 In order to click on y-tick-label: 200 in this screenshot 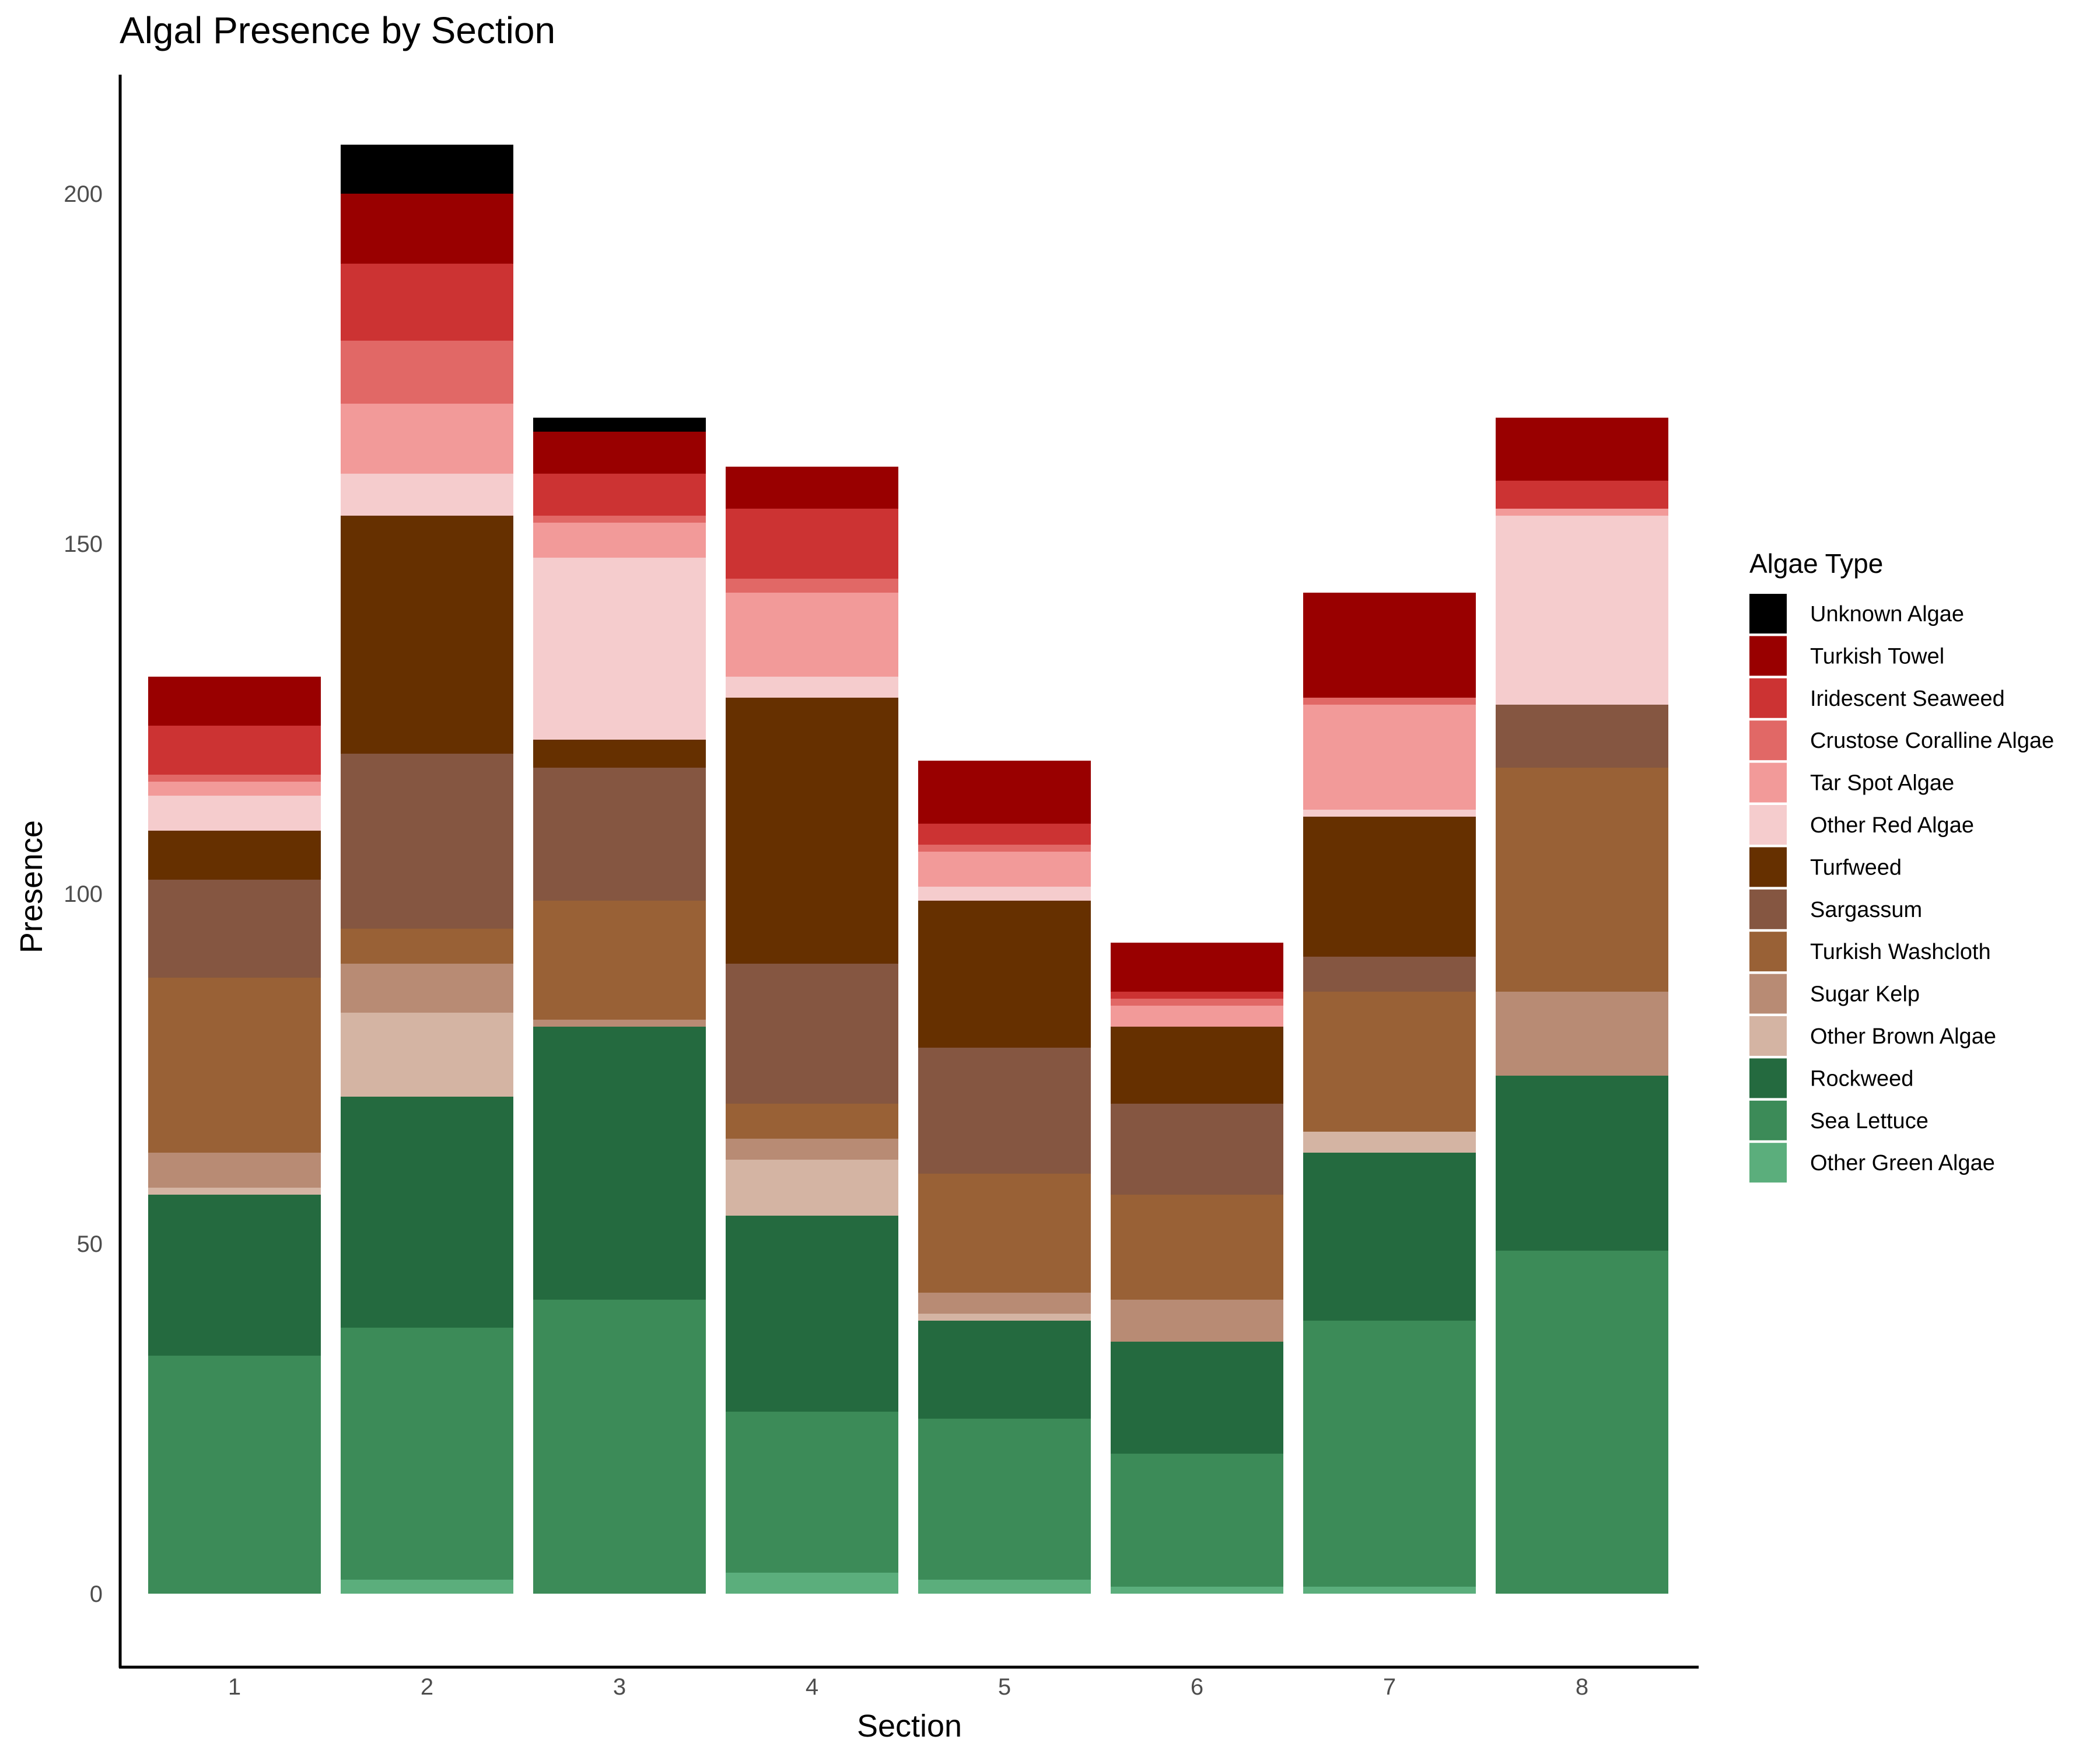, I will do `click(83, 194)`.